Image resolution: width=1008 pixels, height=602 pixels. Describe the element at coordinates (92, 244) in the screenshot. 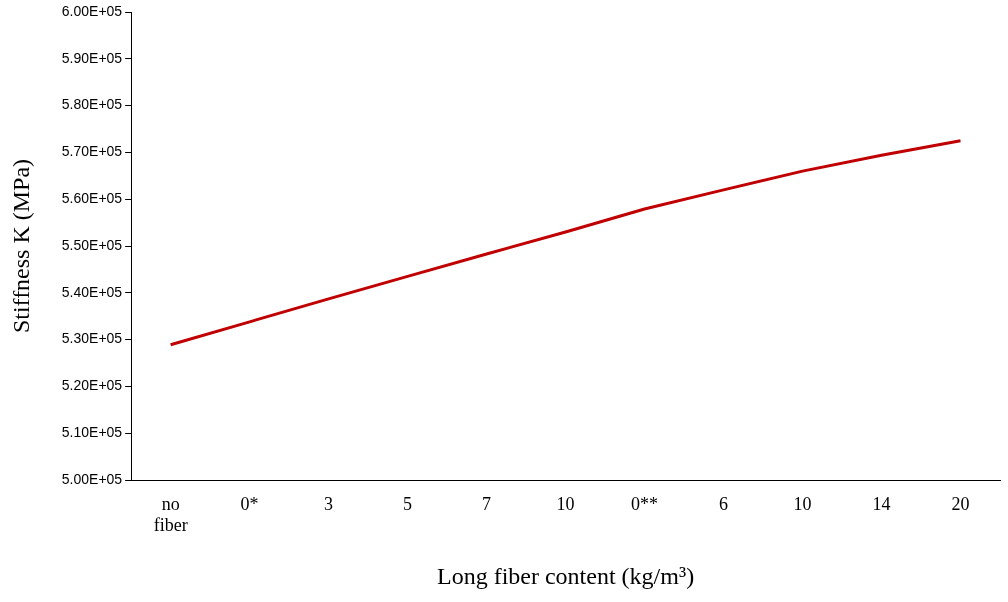

I see `y-tick-label: 5.50E+05` at that location.